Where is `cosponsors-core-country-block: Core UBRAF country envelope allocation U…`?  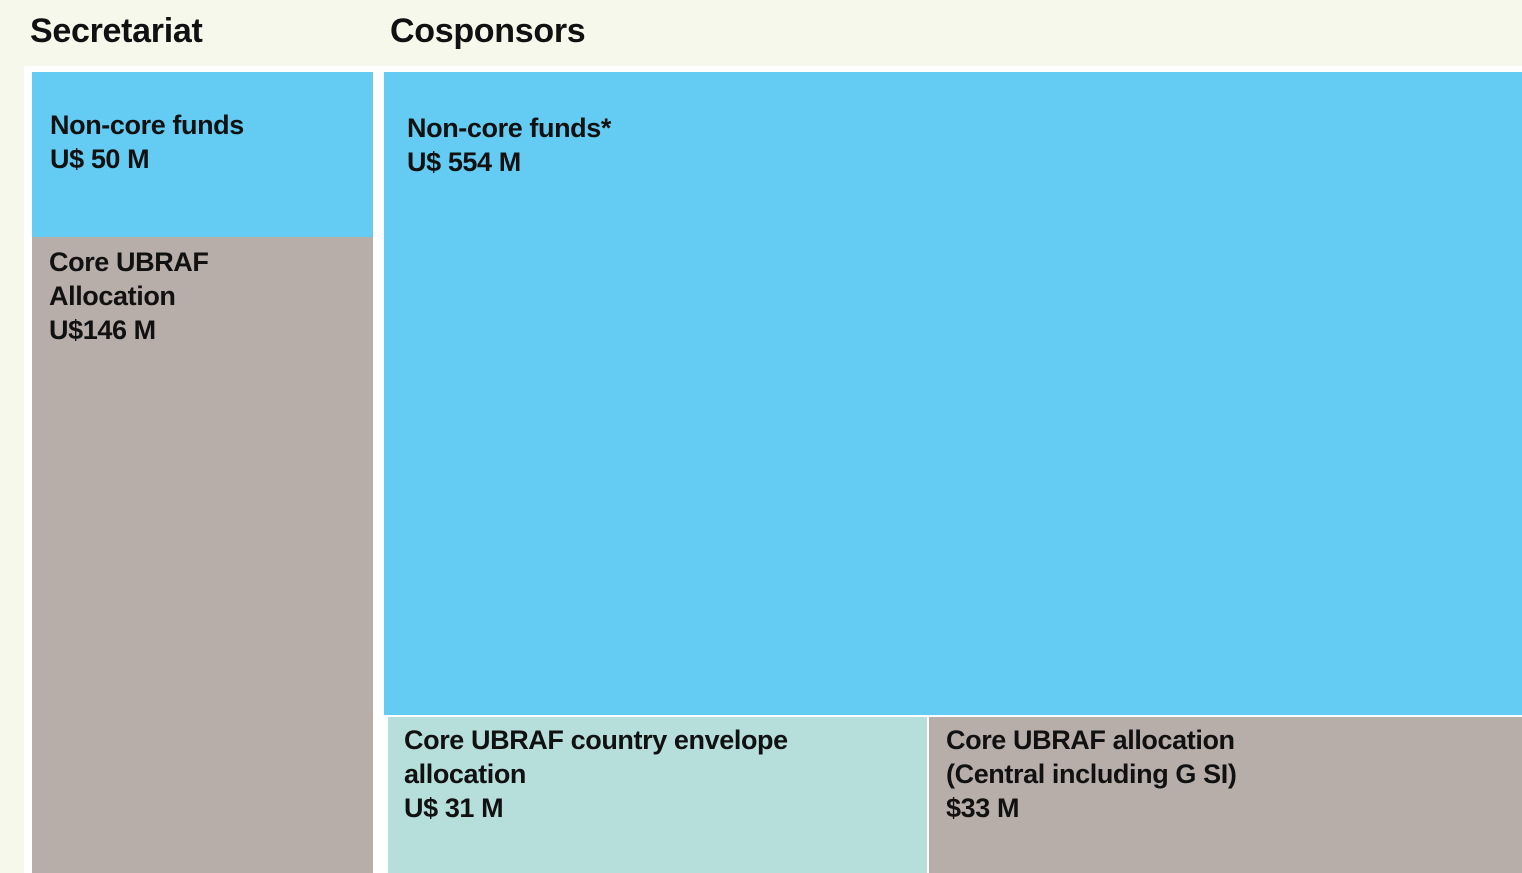
cosponsors-core-country-block: Core UBRAF country envelope allocation U… is located at coordinates (657, 795).